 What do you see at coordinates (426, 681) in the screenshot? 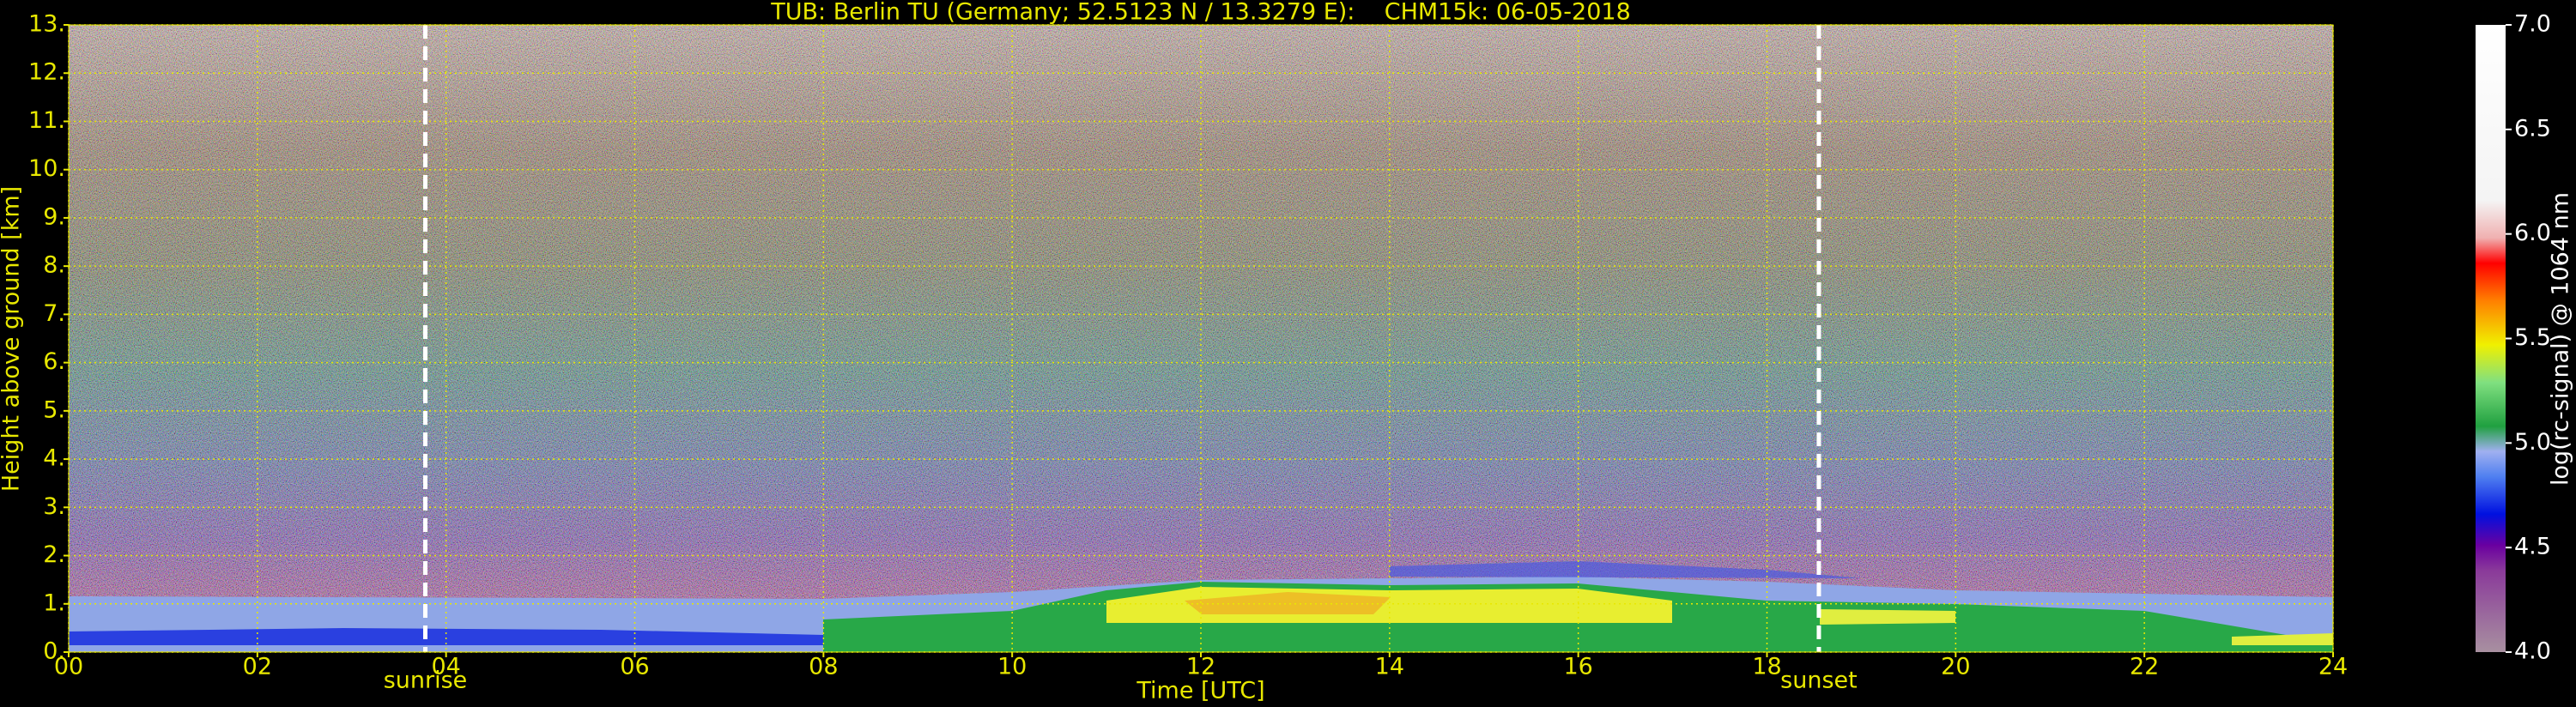
I see `annotation-label: sunrise` at bounding box center [426, 681].